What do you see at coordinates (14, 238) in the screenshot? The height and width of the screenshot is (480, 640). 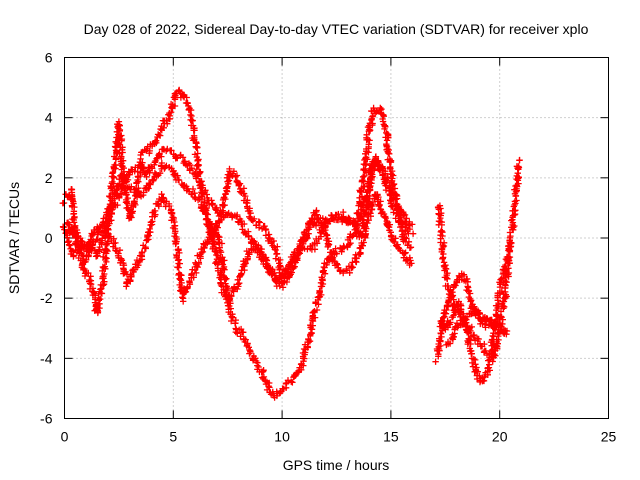 I see `y-axis-label: SDTVAR / TECUs` at bounding box center [14, 238].